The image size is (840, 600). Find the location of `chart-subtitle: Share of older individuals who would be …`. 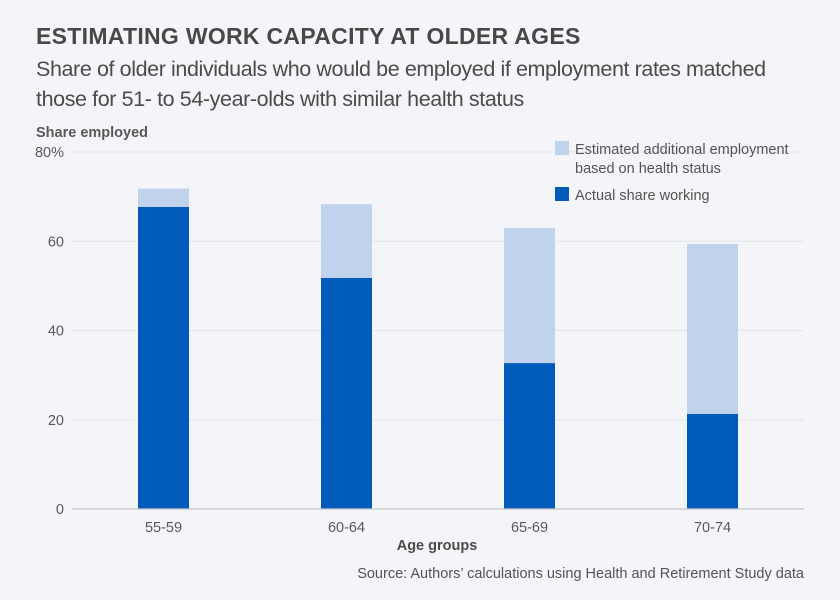

chart-subtitle: Share of older individuals who would be … is located at coordinates (401, 84).